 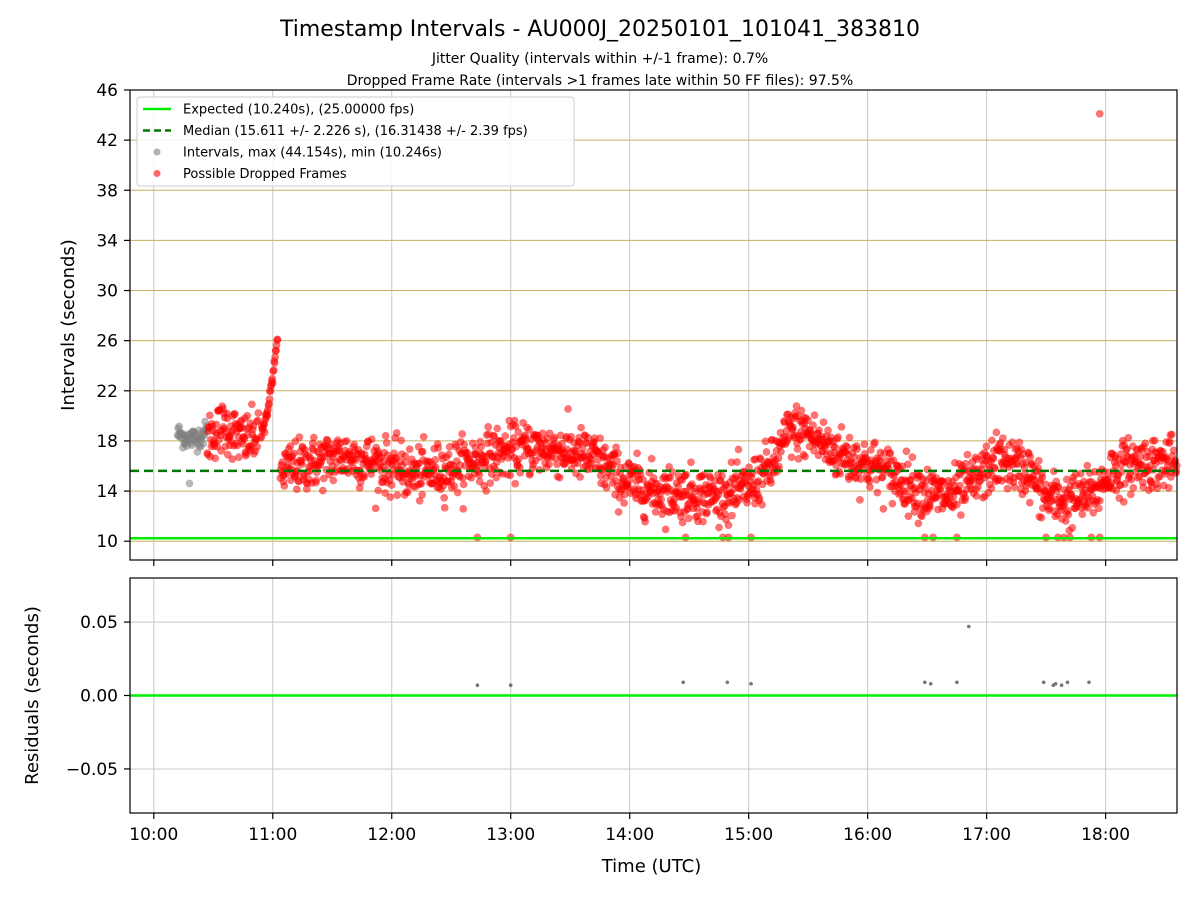 I want to click on x-tick-label: 16:00, so click(x=867, y=835).